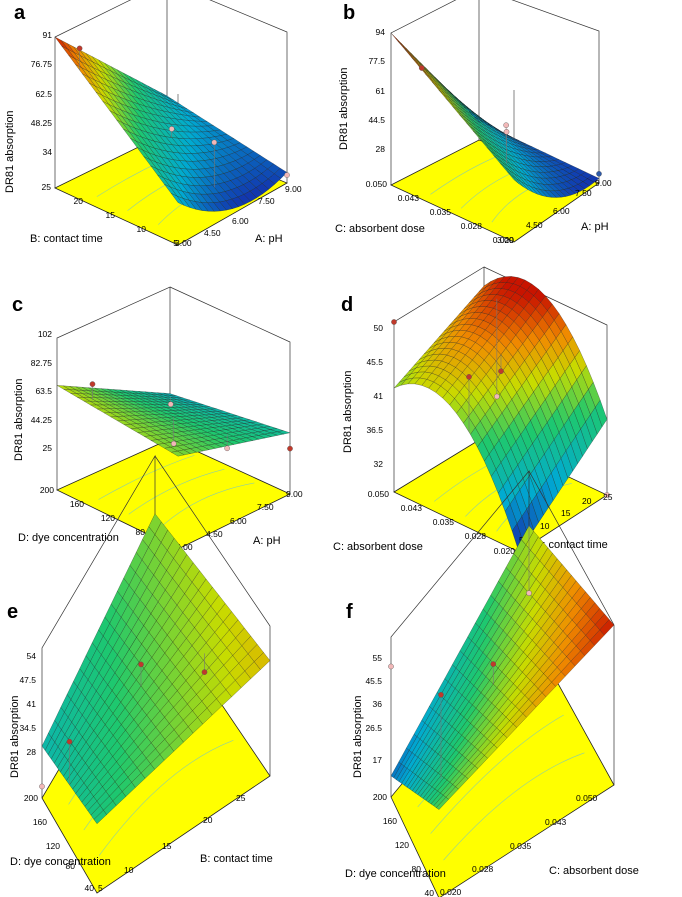 The image size is (682, 897). What do you see at coordinates (32, 656) in the screenshot?
I see `z-tick: 54` at bounding box center [32, 656].